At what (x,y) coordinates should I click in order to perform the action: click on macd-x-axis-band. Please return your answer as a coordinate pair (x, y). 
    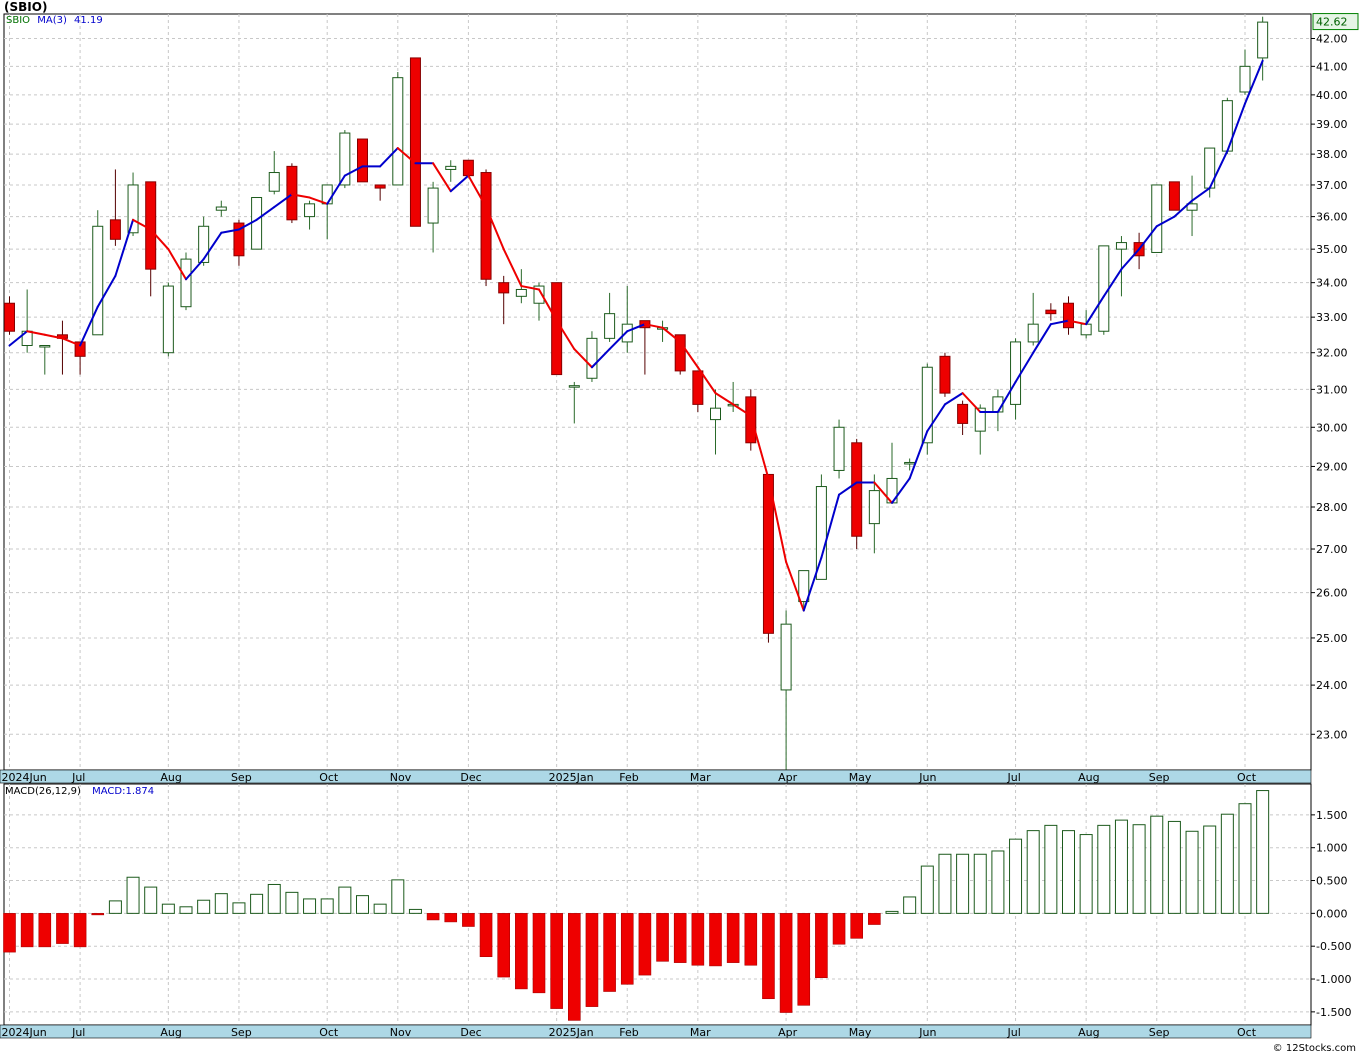
    Looking at the image, I should click on (656, 1031).